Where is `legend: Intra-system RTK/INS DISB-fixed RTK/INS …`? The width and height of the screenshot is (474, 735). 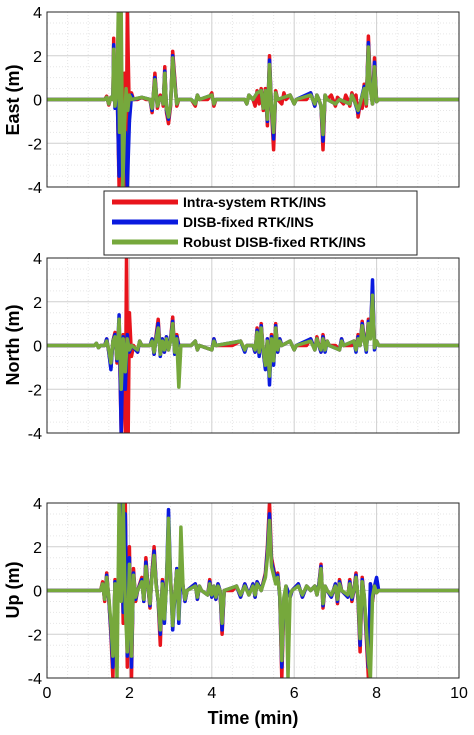
legend: Intra-system RTK/INS DISB-fixed RTK/INS … is located at coordinates (260, 223).